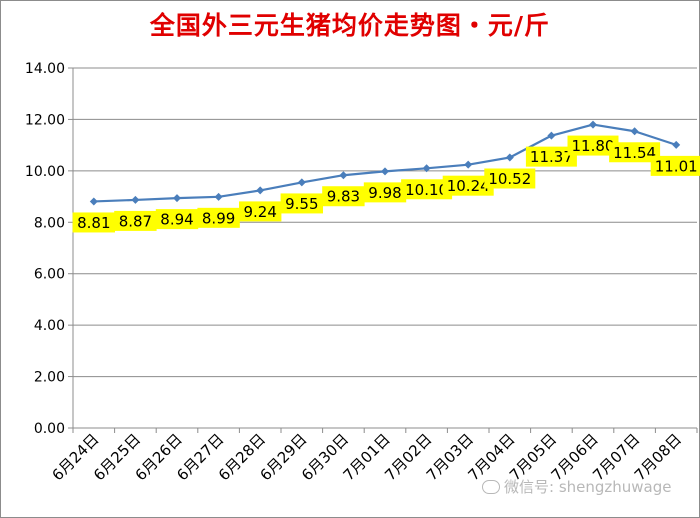 This screenshot has width=700, height=518. I want to click on data-label: 8.81, so click(93, 223).